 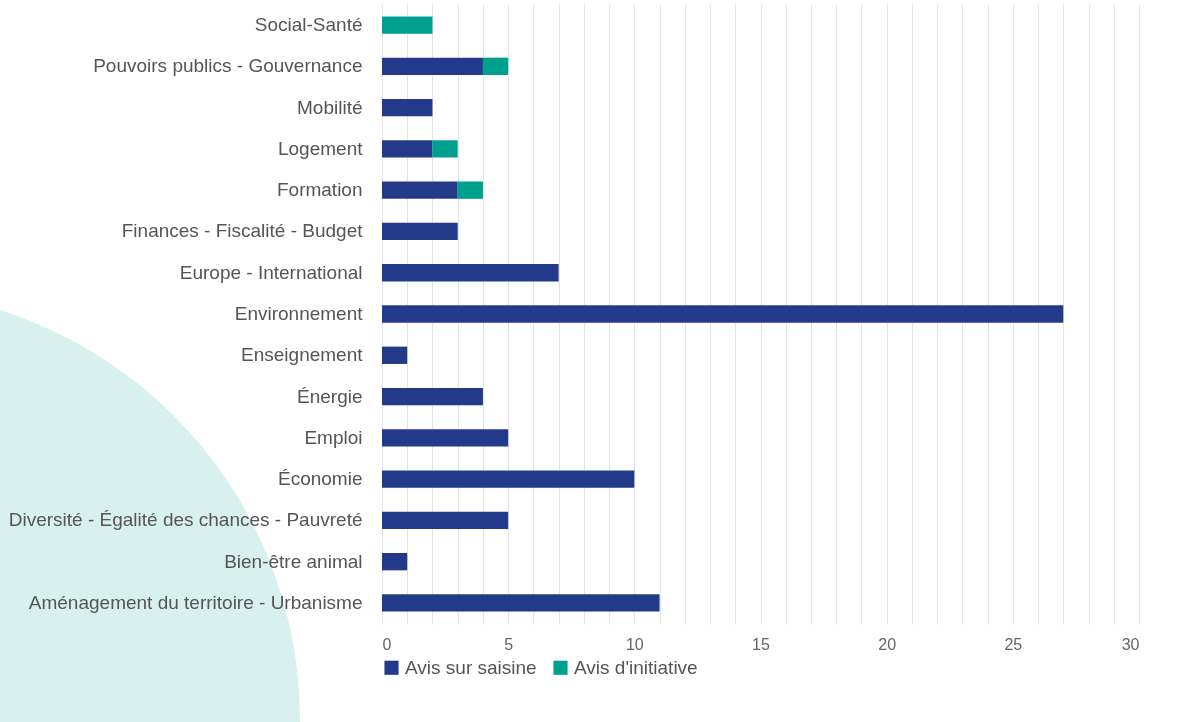 What do you see at coordinates (293, 561) in the screenshot?
I see `y-tick-label: Bien-être animal` at bounding box center [293, 561].